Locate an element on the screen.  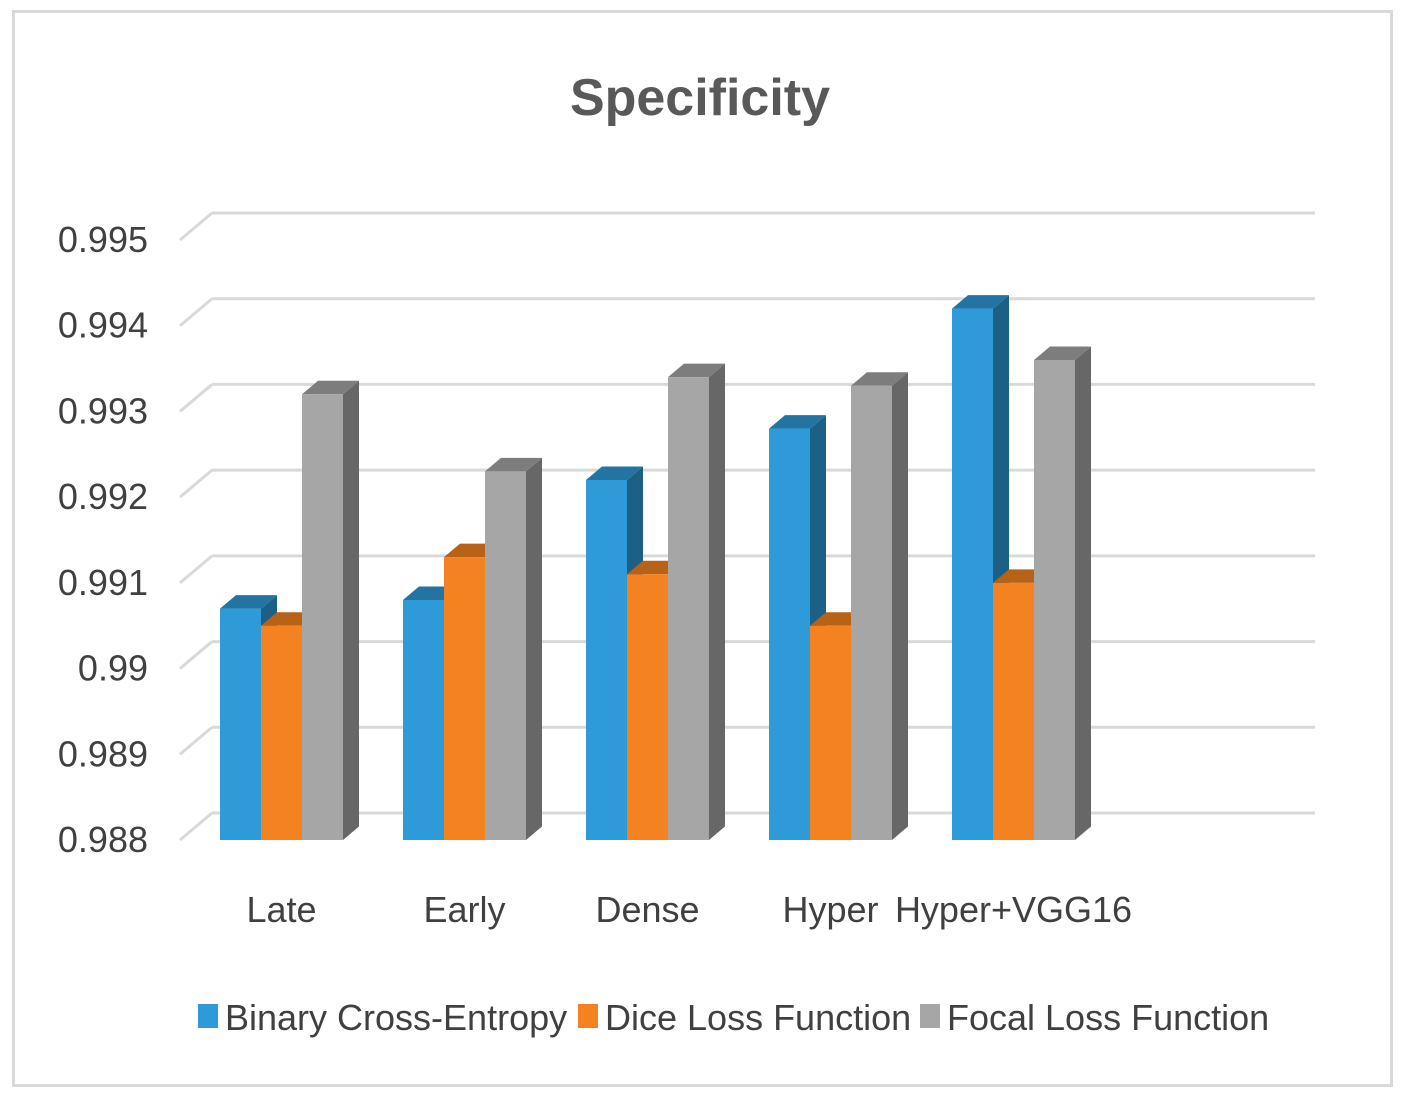
legend-item: Binary Cross-Entropy is located at coordinates (382, 1017).